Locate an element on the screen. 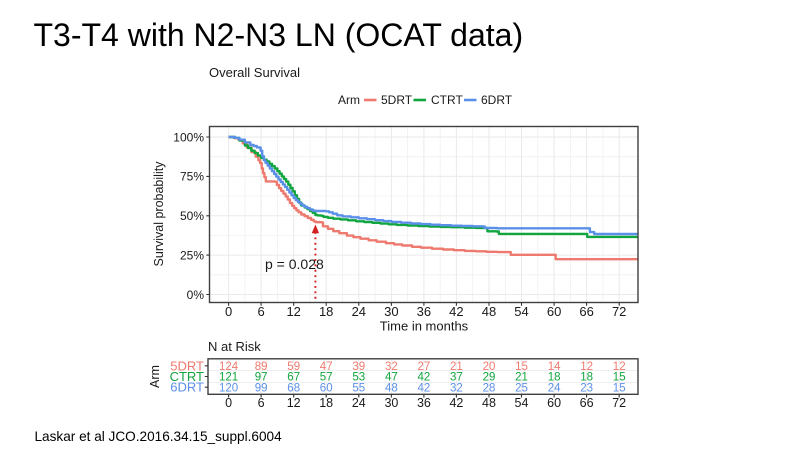 This screenshot has height=450, width=800. svg-text: 23 is located at coordinates (586, 388).